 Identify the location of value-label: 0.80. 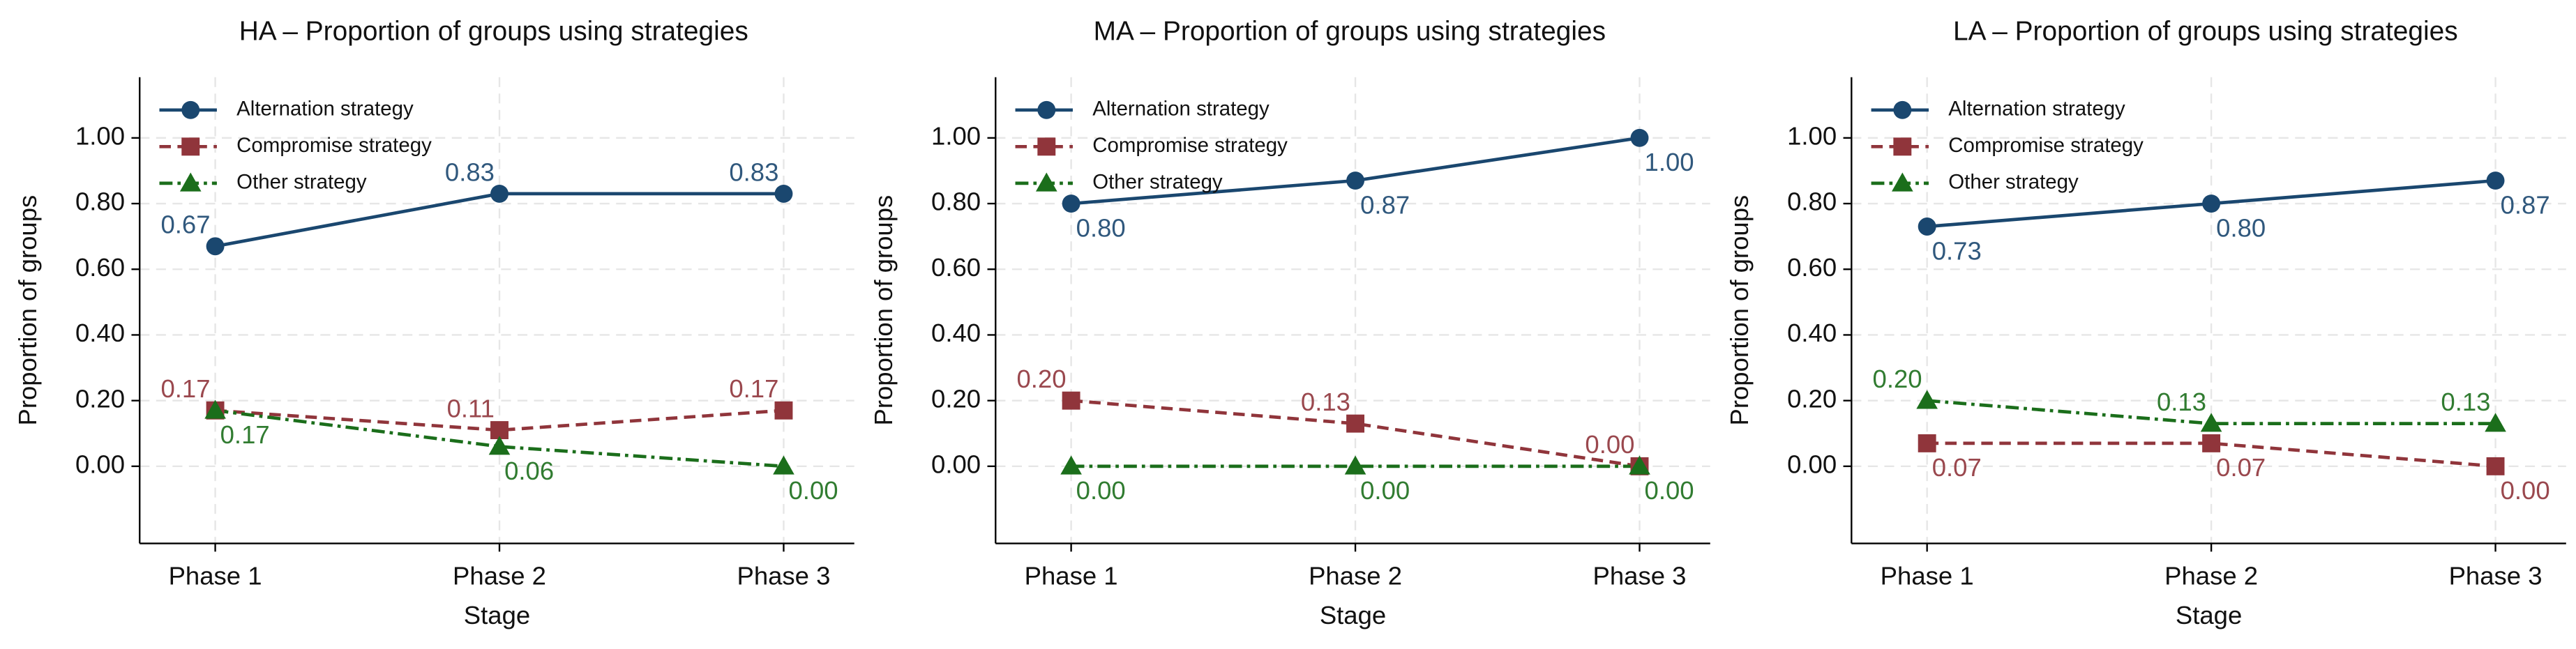
(2241, 227).